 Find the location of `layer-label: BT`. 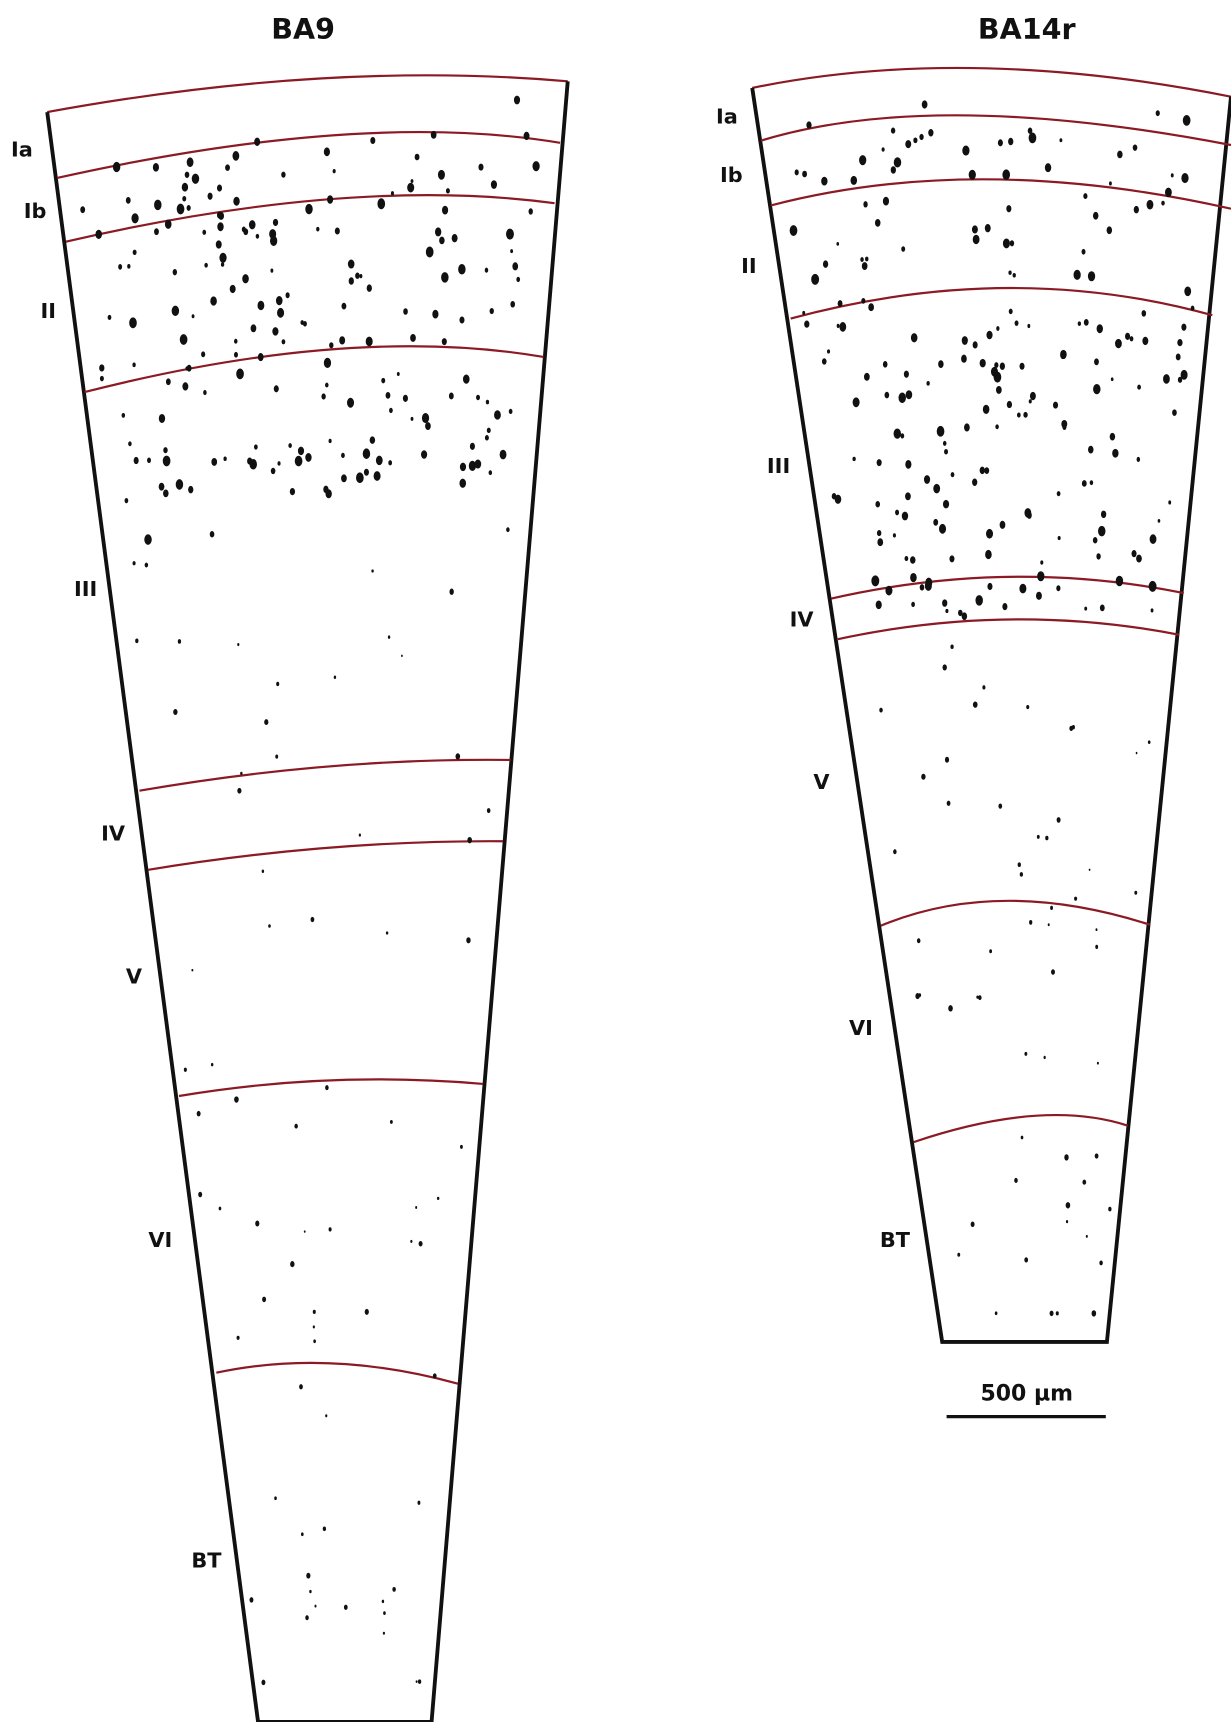

layer-label: BT is located at coordinates (895, 1240).